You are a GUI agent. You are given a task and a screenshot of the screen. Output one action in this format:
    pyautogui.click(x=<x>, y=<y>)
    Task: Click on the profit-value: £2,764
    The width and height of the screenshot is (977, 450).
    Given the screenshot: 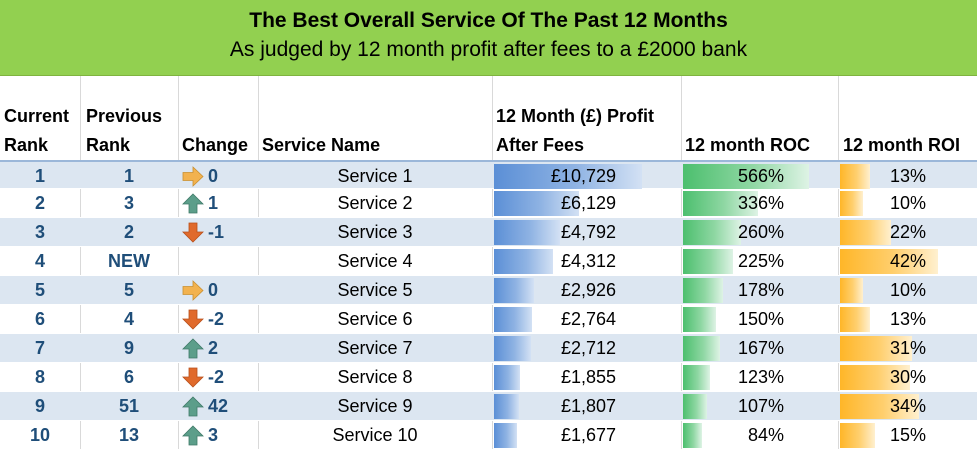 What is the action you would take?
    pyautogui.click(x=588, y=319)
    